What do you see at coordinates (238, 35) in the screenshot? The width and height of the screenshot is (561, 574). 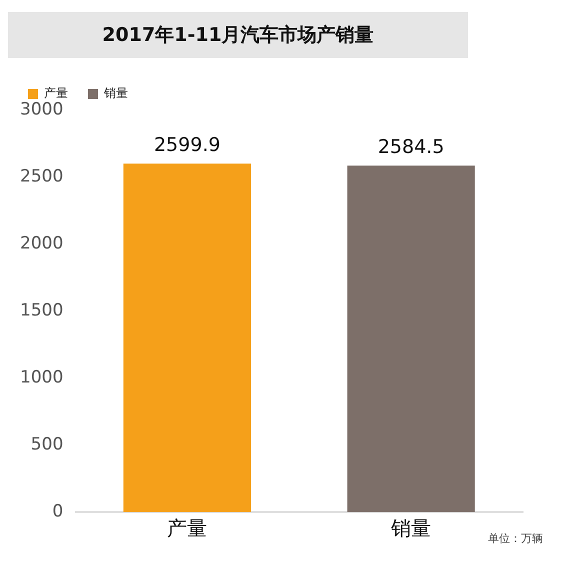 I see `chart-title: 2017年1-11月汽车市场产销量` at bounding box center [238, 35].